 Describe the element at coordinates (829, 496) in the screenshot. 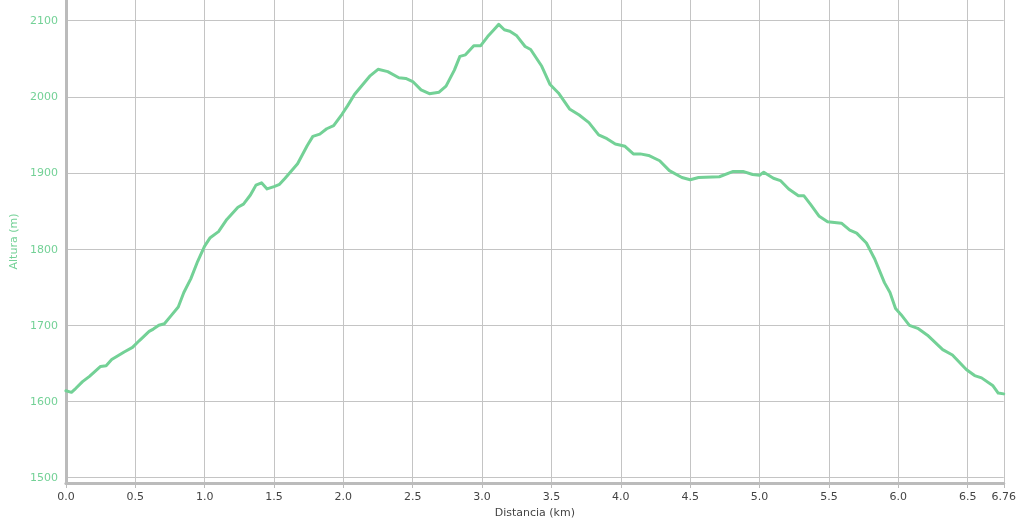

I see `x-tick-label: 5.5` at that location.